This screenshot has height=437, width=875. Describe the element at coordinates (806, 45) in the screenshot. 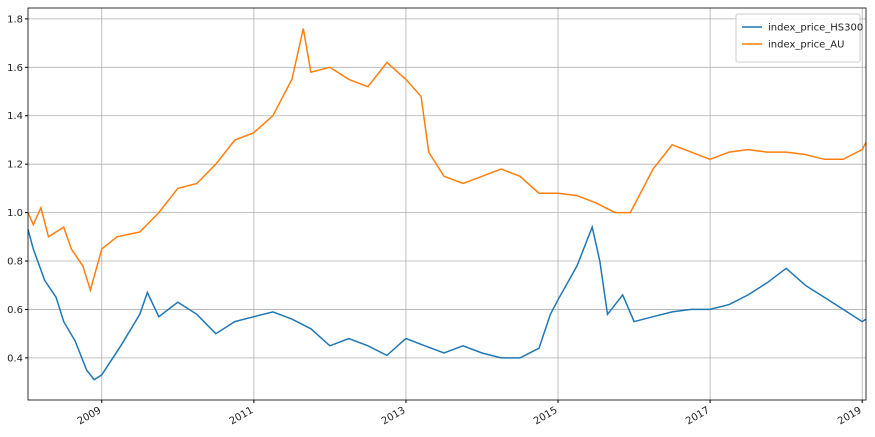

I see `legend-label: index_price_AU` at that location.